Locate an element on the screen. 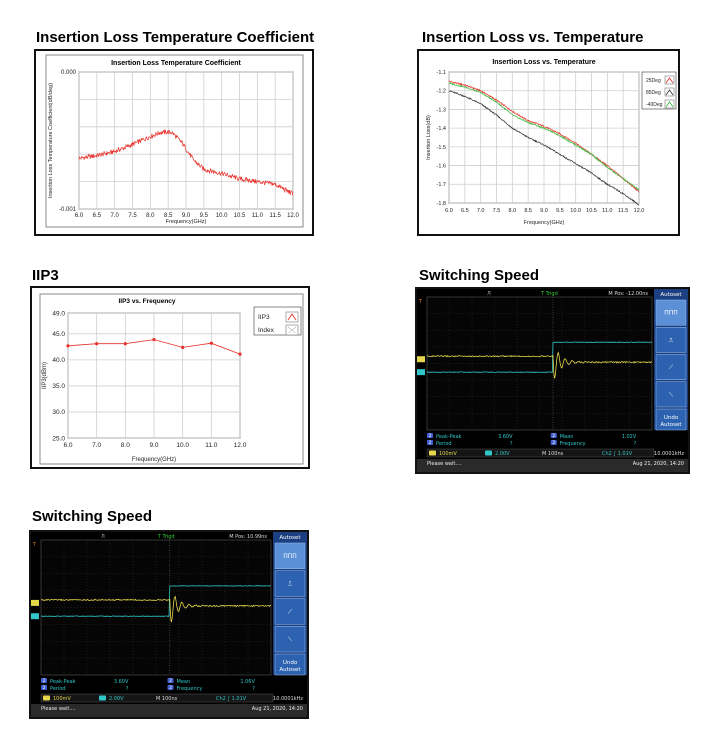 This screenshot has width=719, height=739. x-tick-label: 9.5 is located at coordinates (560, 211).